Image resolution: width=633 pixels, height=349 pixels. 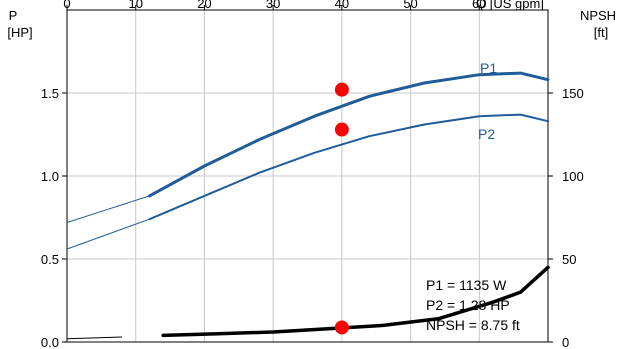 What do you see at coordinates (204, 5) in the screenshot?
I see `top-tick-label: 20` at bounding box center [204, 5].